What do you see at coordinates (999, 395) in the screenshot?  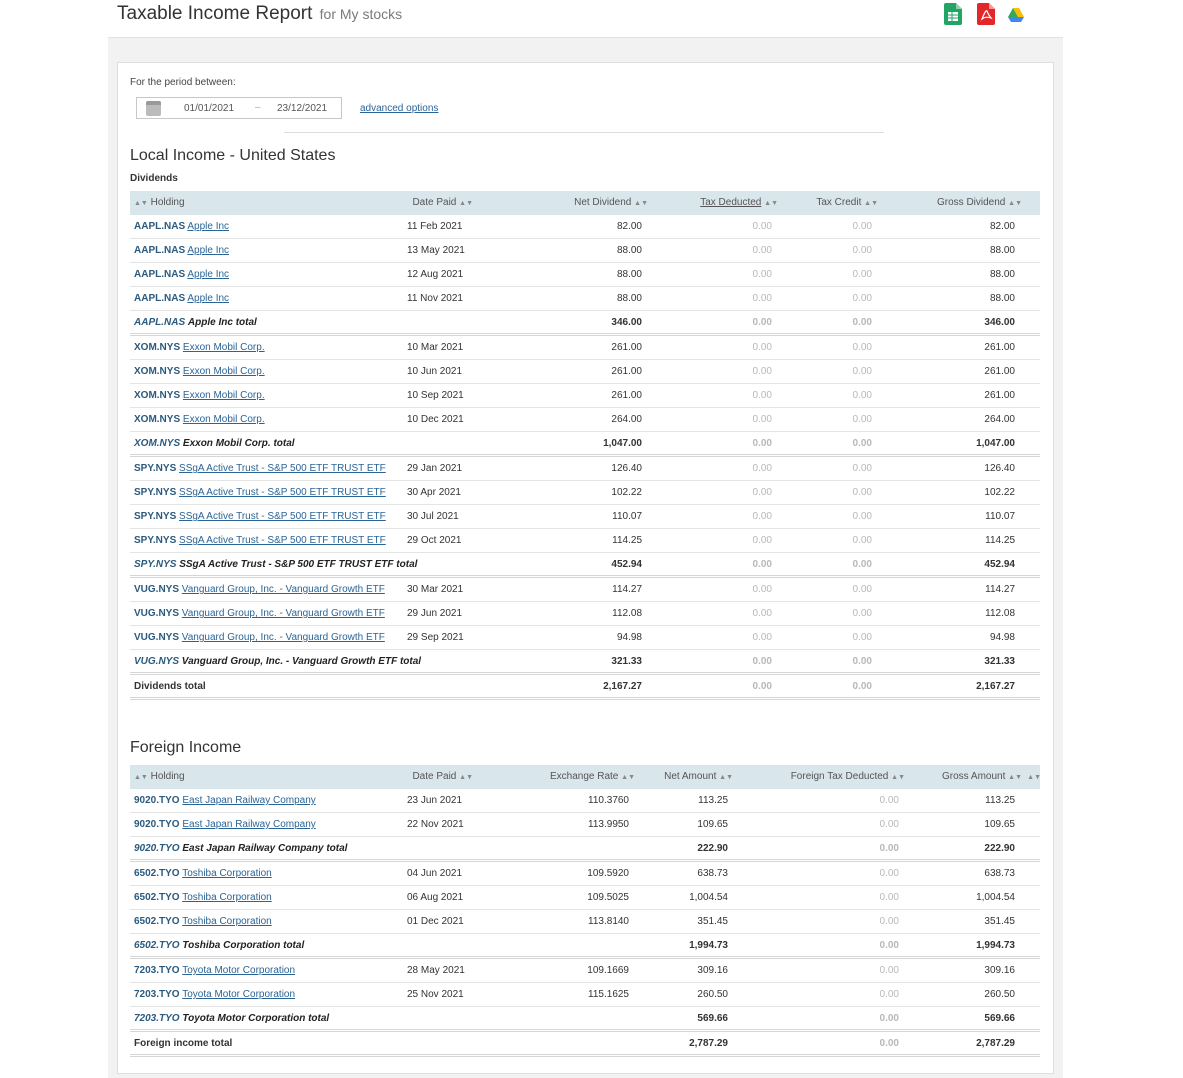 I see `gross-dividend: 261.00` at bounding box center [999, 395].